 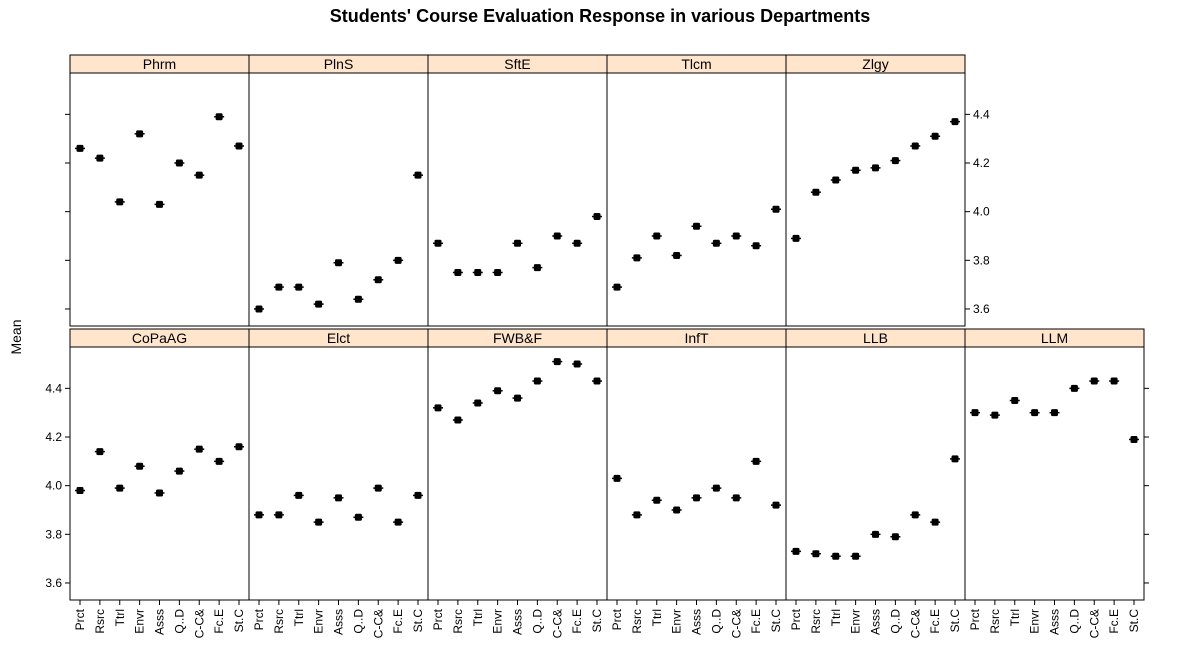 I want to click on panel-frame, so click(x=159, y=473).